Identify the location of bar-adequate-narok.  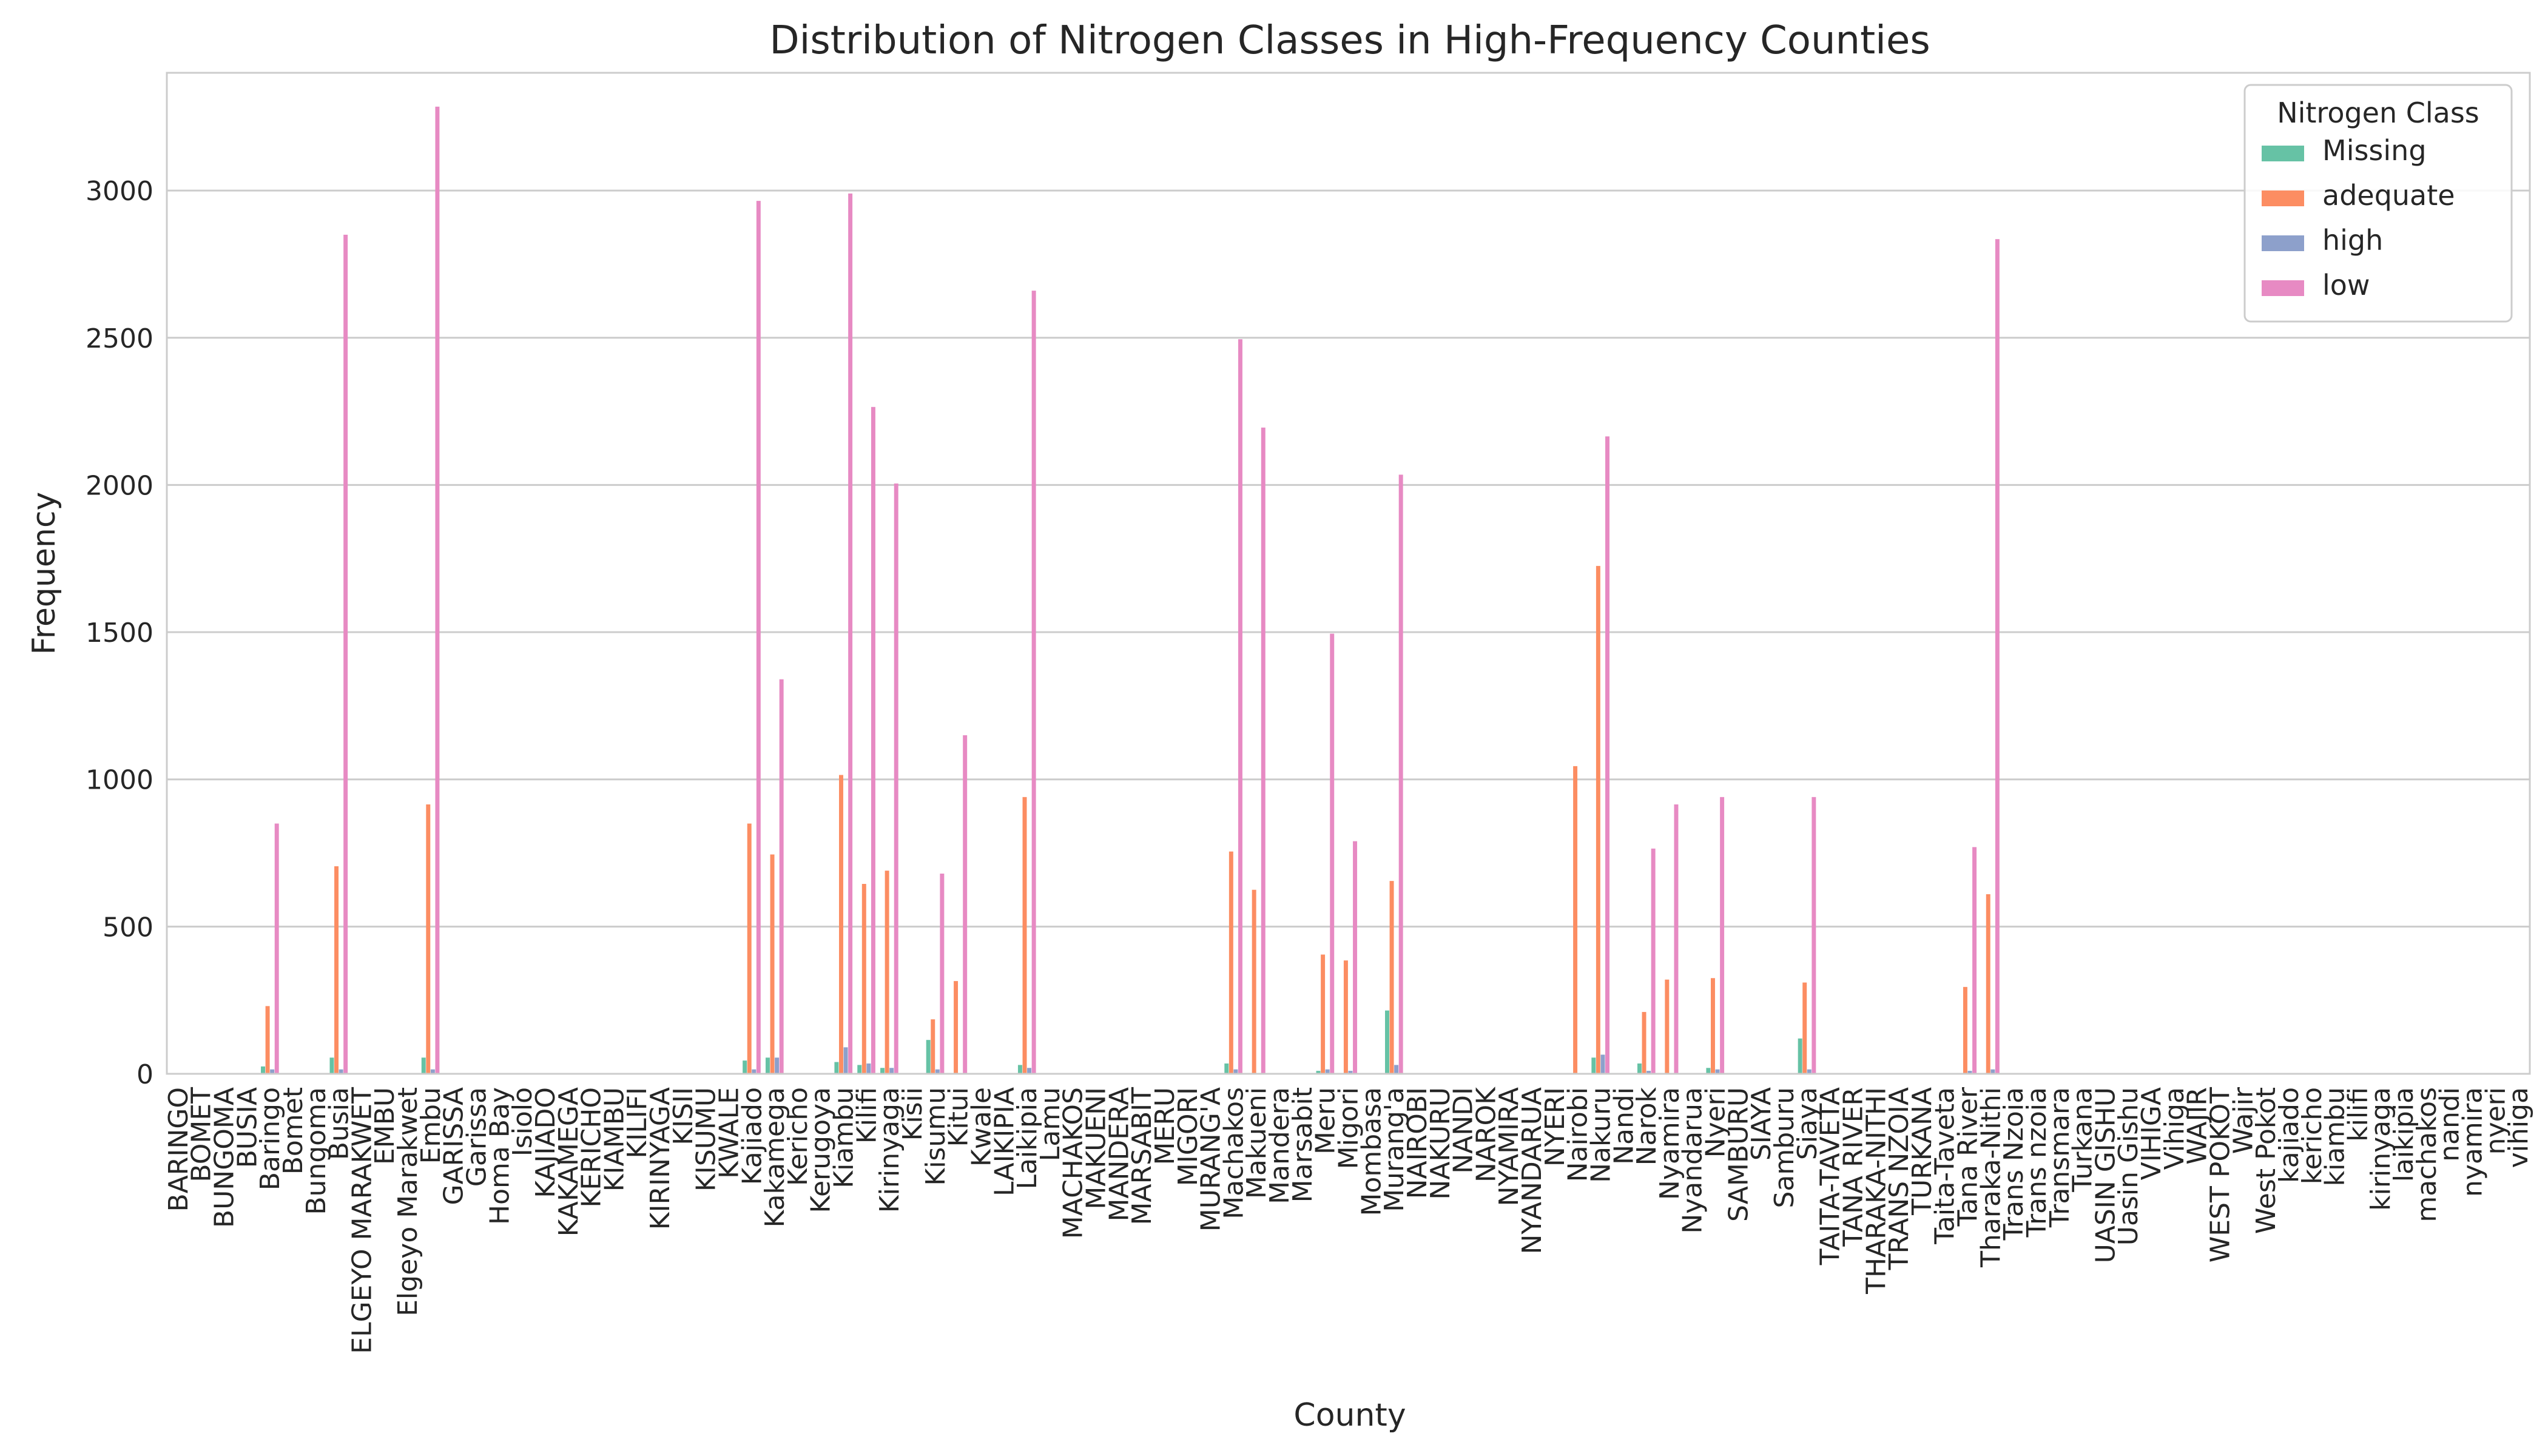
(1644, 1043).